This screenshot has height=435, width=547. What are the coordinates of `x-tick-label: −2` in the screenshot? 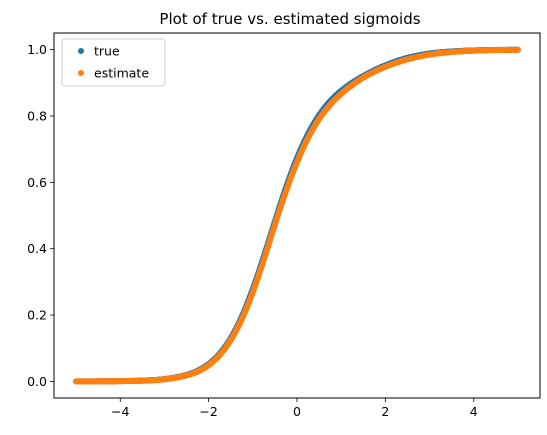 It's located at (208, 411).